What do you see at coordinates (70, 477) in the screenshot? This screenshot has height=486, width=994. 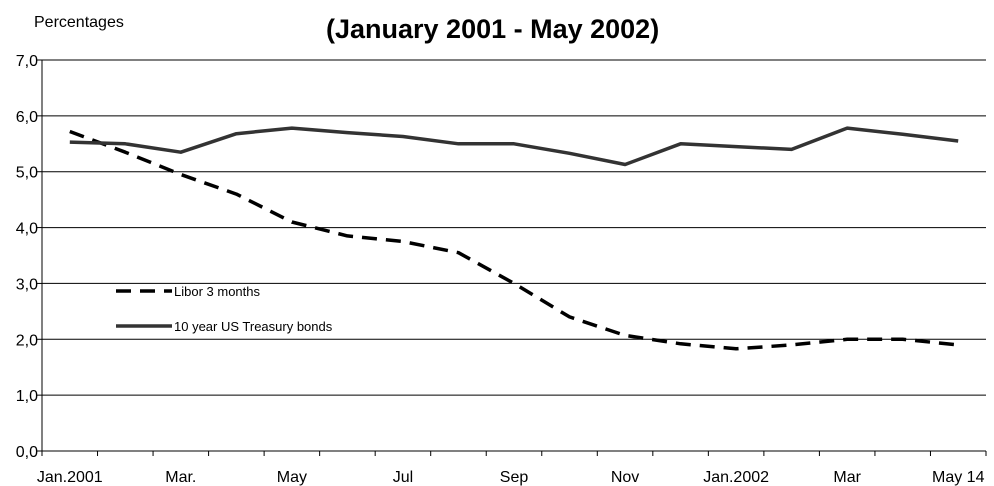 I see `x-tick-label: Jan.2001` at bounding box center [70, 477].